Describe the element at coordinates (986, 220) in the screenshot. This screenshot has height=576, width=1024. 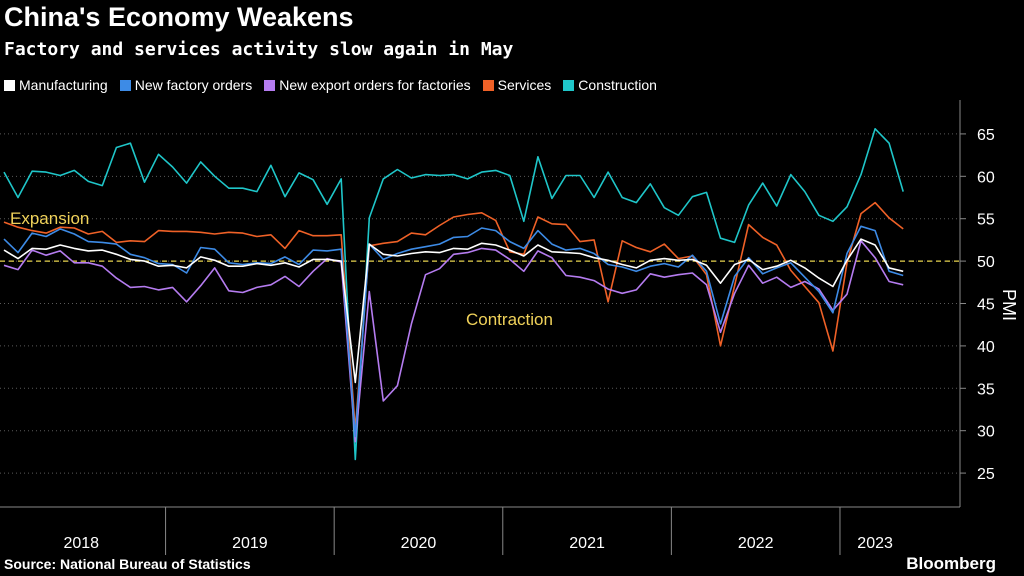
I see `y-tick-label: 55` at that location.